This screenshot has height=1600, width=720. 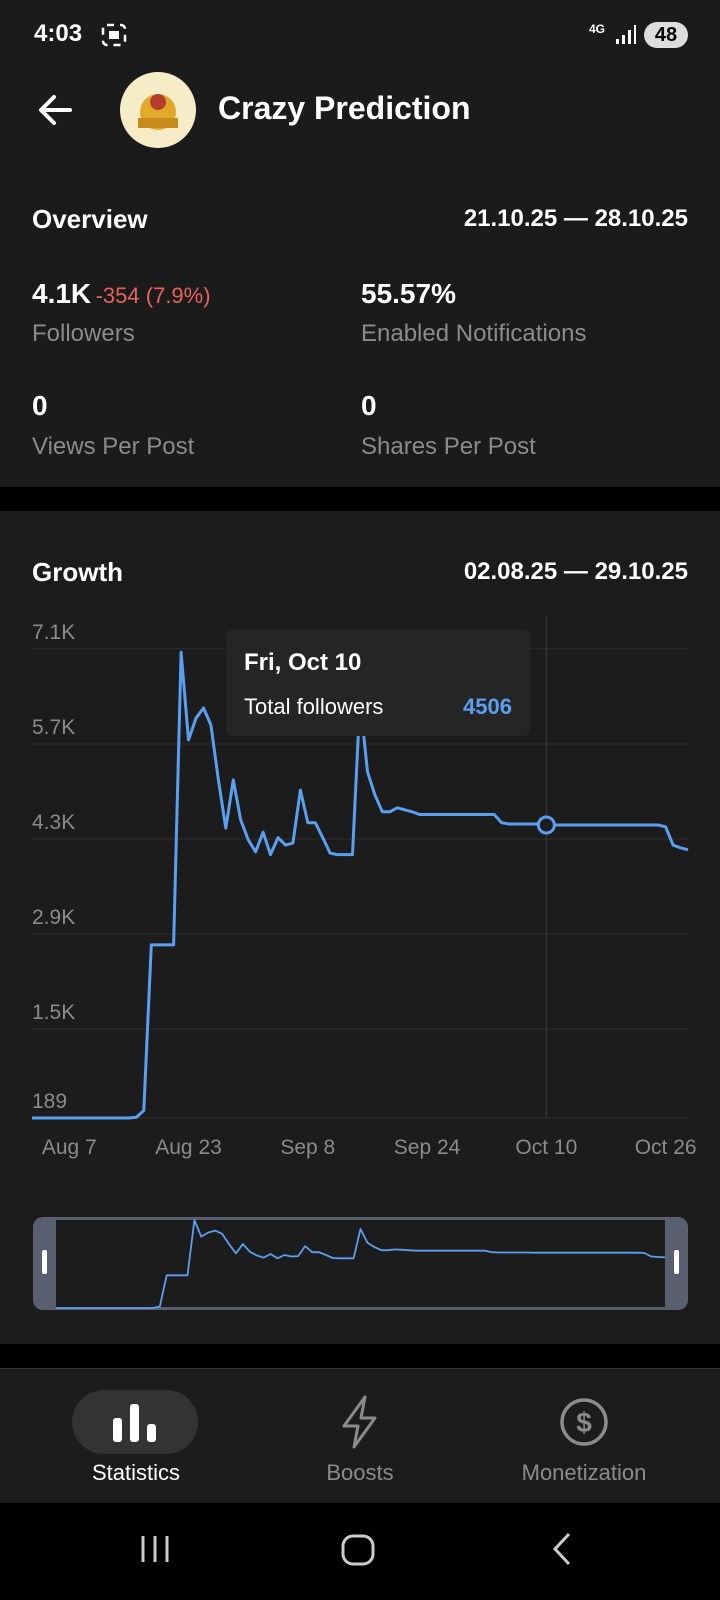 I want to click on statistics-icon, so click(x=135, y=1423).